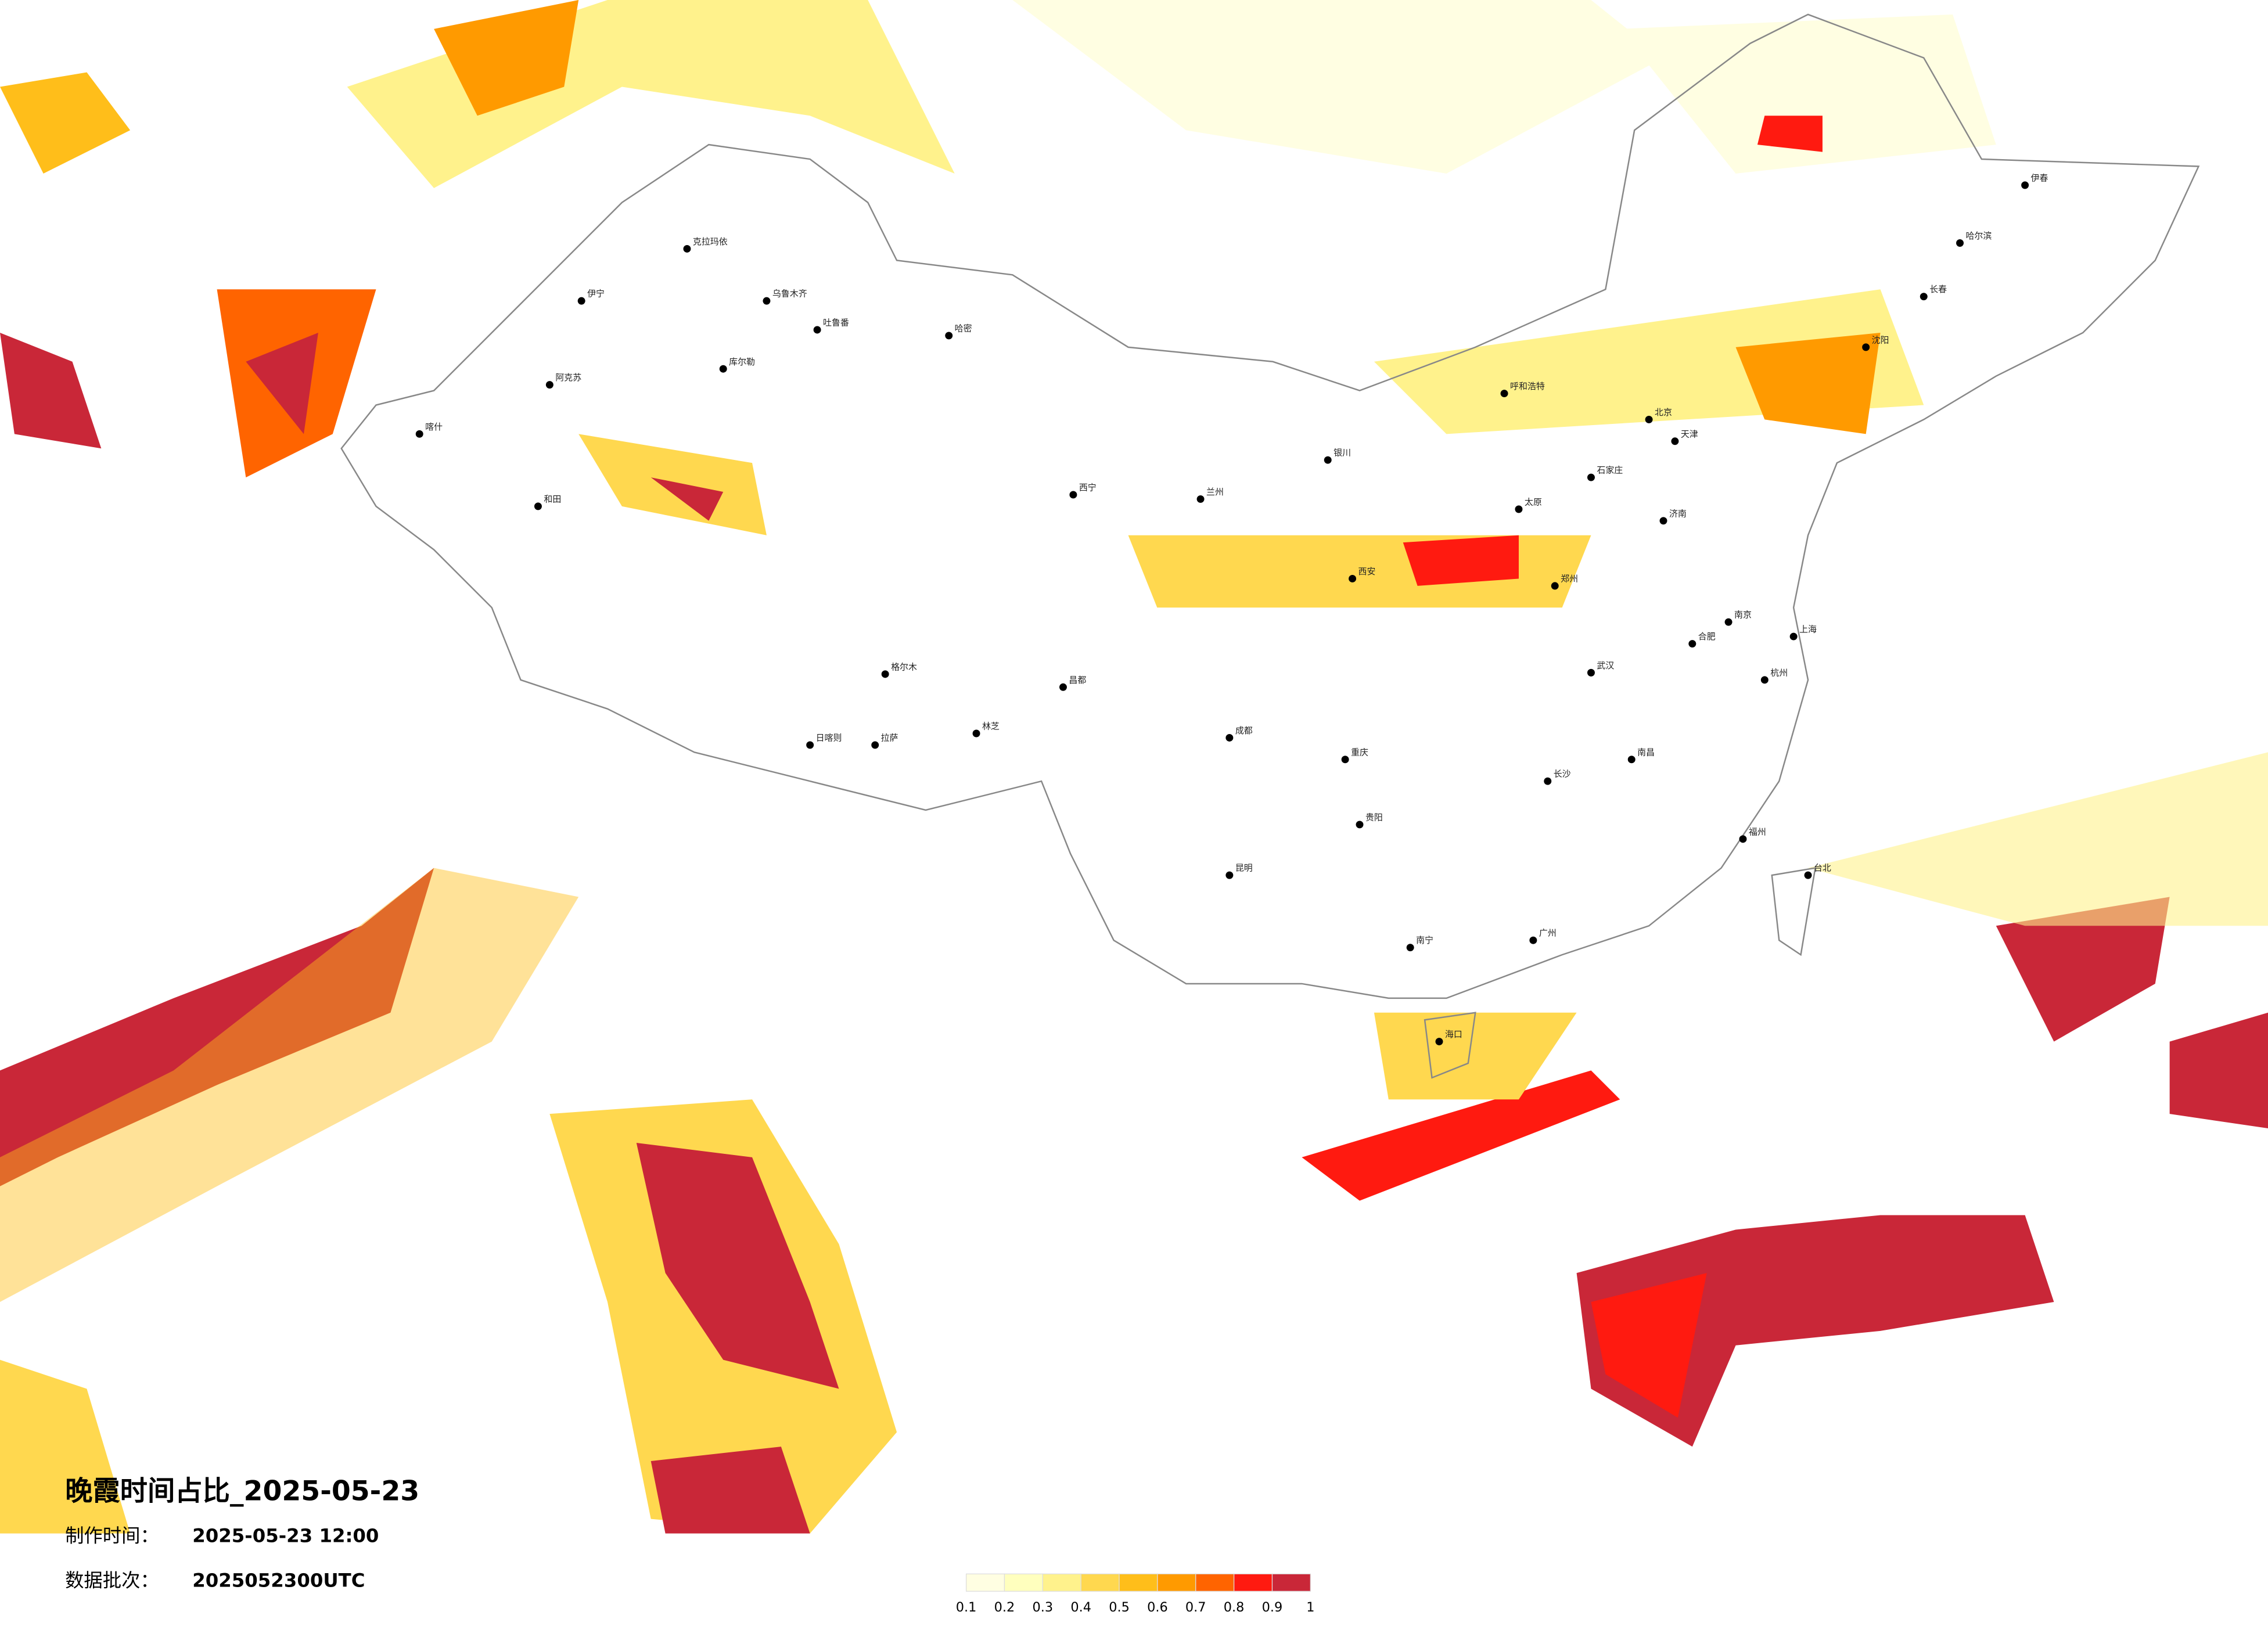  I want to click on city-label: 喀什, so click(434, 427).